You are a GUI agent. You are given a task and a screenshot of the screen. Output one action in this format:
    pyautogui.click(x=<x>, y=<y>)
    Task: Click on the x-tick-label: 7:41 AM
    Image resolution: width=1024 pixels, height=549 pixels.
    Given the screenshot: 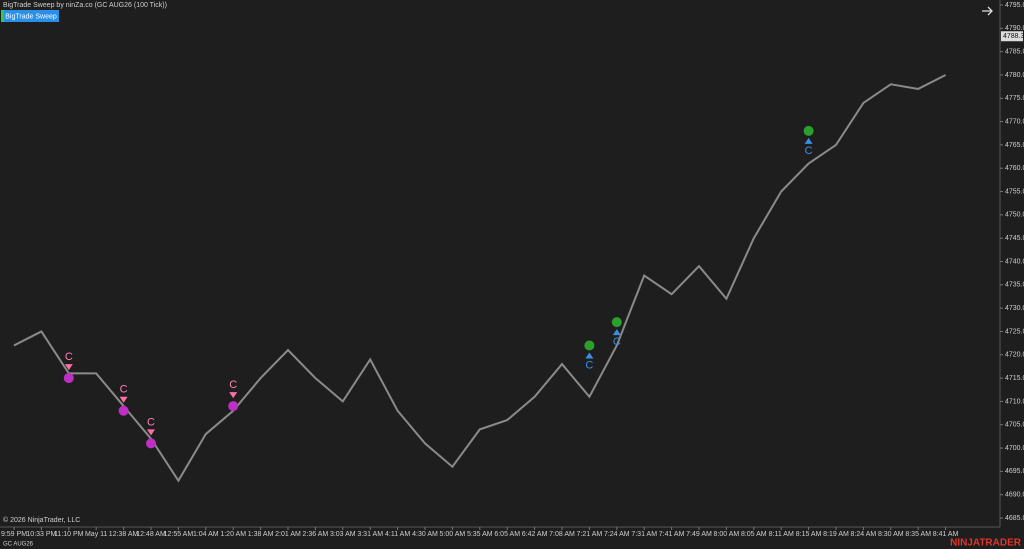 What is the action you would take?
    pyautogui.click(x=672, y=534)
    